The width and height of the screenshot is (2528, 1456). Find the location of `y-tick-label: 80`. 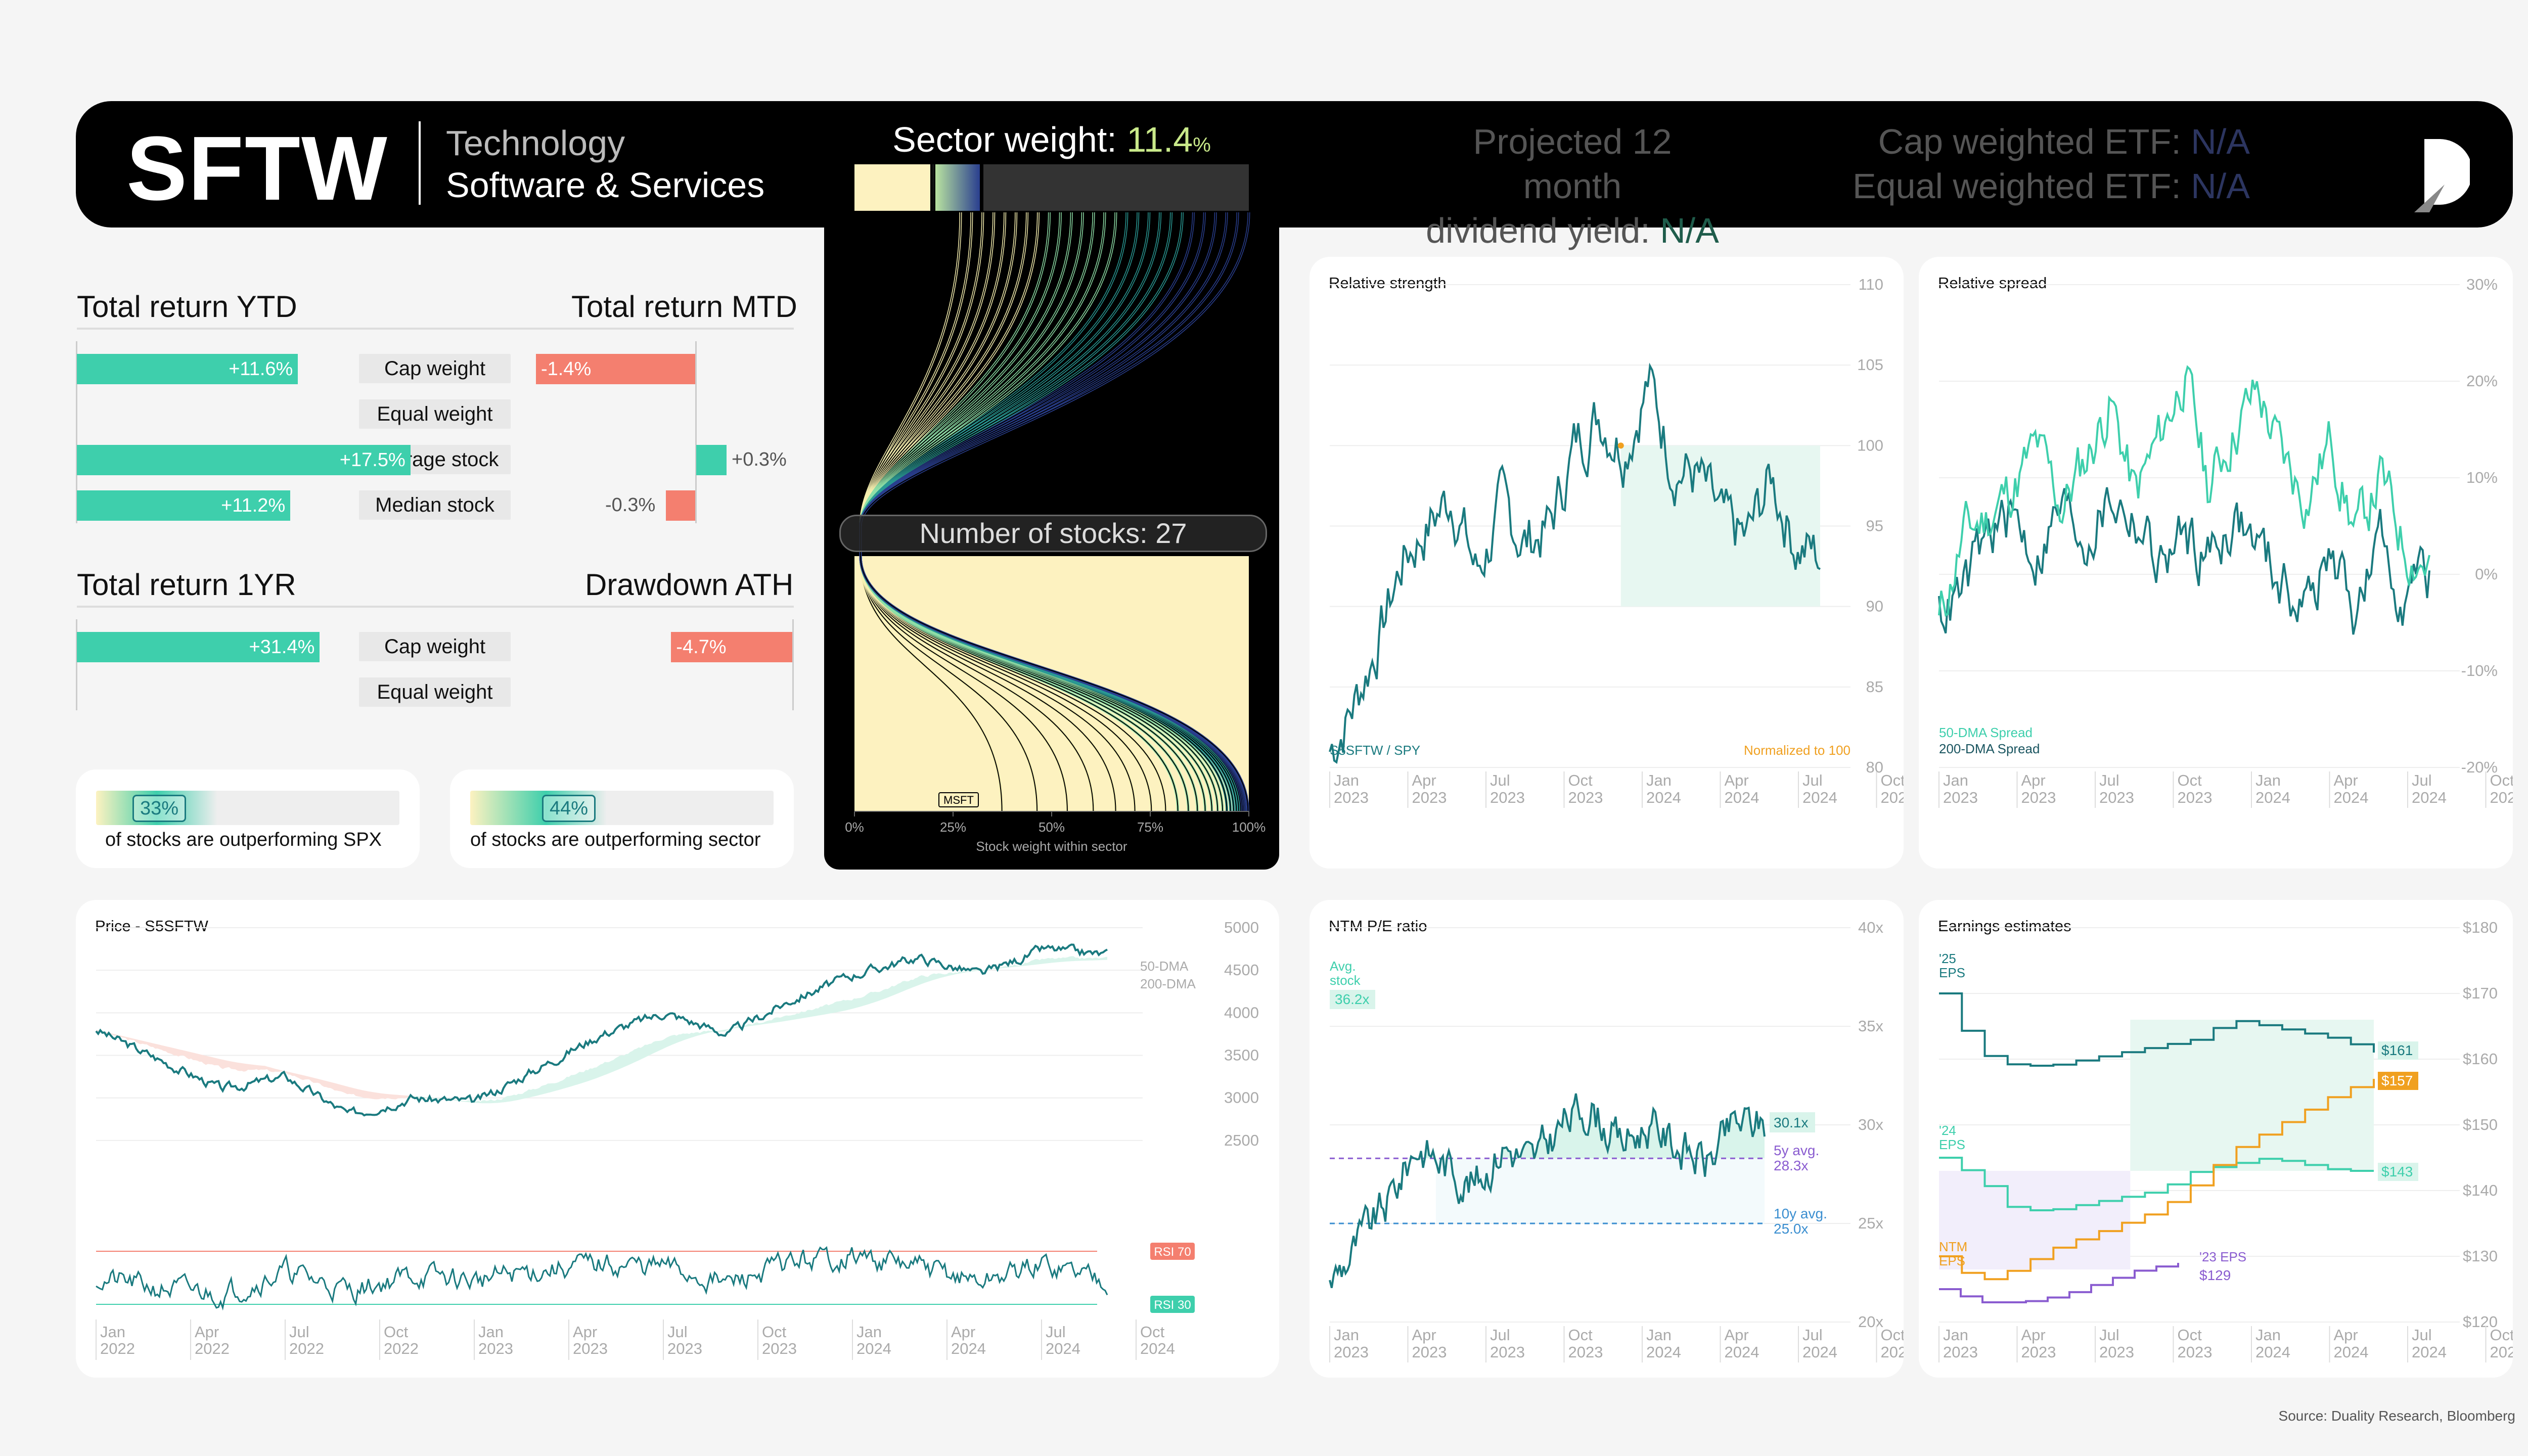

y-tick-label: 80 is located at coordinates (1875, 767).